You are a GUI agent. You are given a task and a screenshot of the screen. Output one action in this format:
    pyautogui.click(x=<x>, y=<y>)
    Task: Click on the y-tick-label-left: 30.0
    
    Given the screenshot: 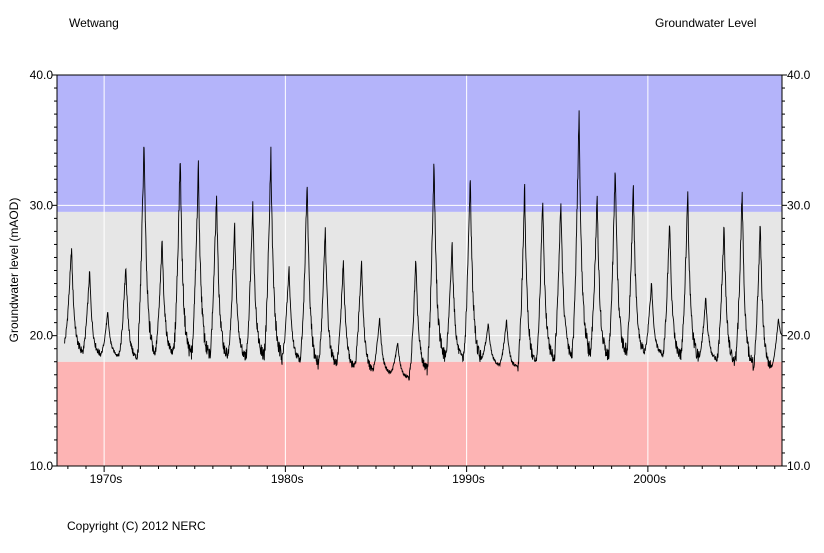 What is the action you would take?
    pyautogui.click(x=42, y=205)
    